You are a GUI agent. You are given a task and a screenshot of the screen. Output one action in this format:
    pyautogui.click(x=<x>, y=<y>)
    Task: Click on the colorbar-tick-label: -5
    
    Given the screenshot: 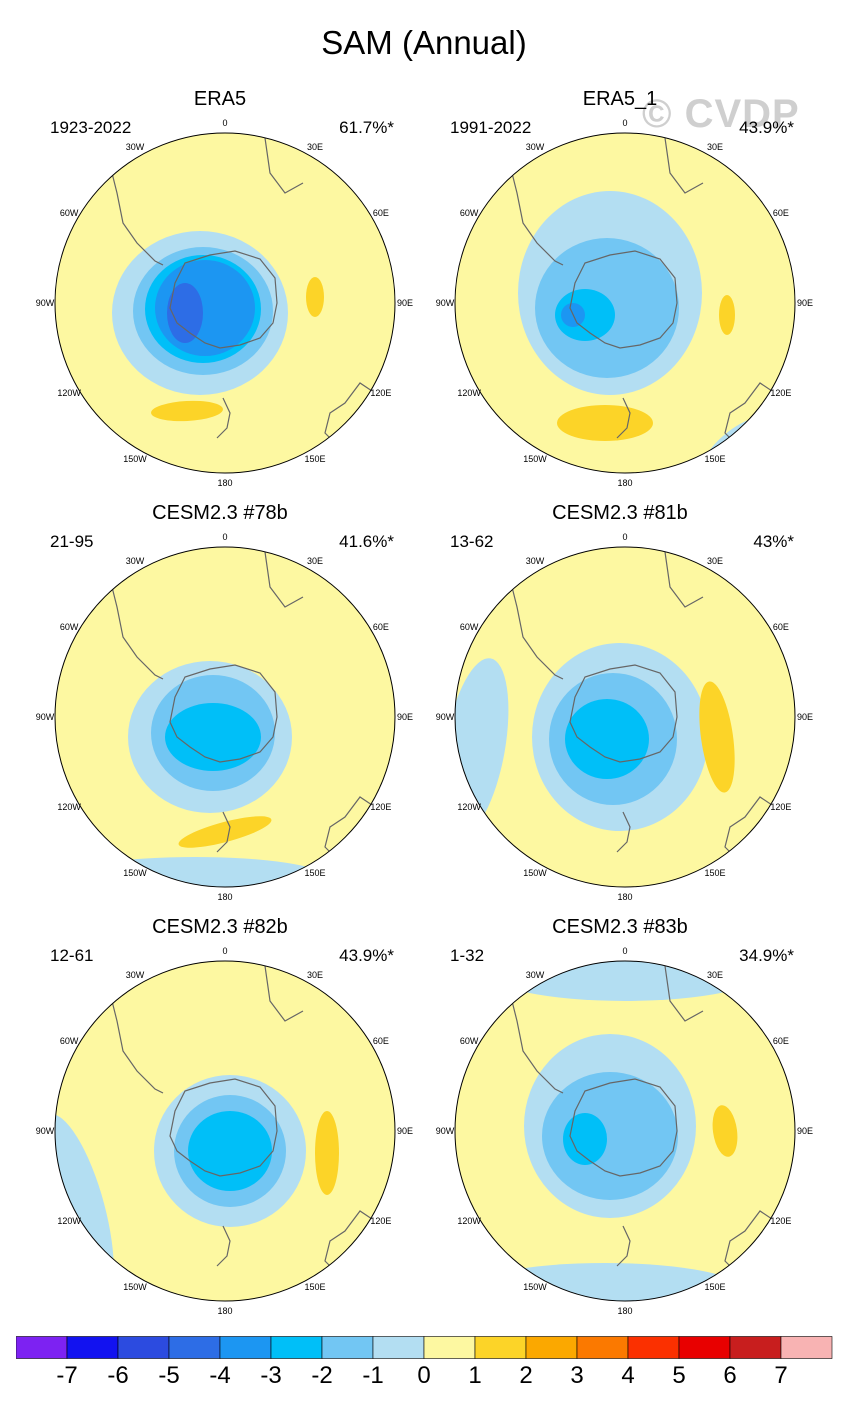 What is the action you would take?
    pyautogui.click(x=169, y=1375)
    